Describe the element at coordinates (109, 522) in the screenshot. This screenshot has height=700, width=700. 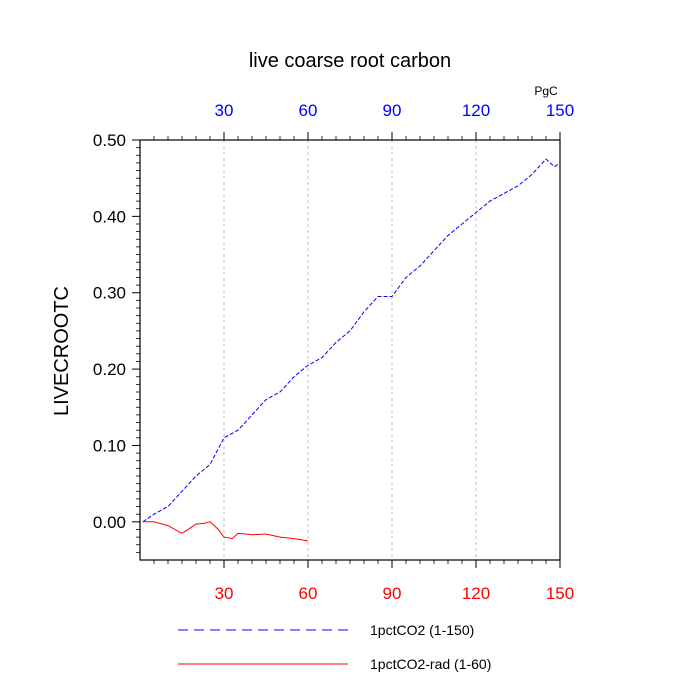
I see `y-tick-label: 0.00` at that location.